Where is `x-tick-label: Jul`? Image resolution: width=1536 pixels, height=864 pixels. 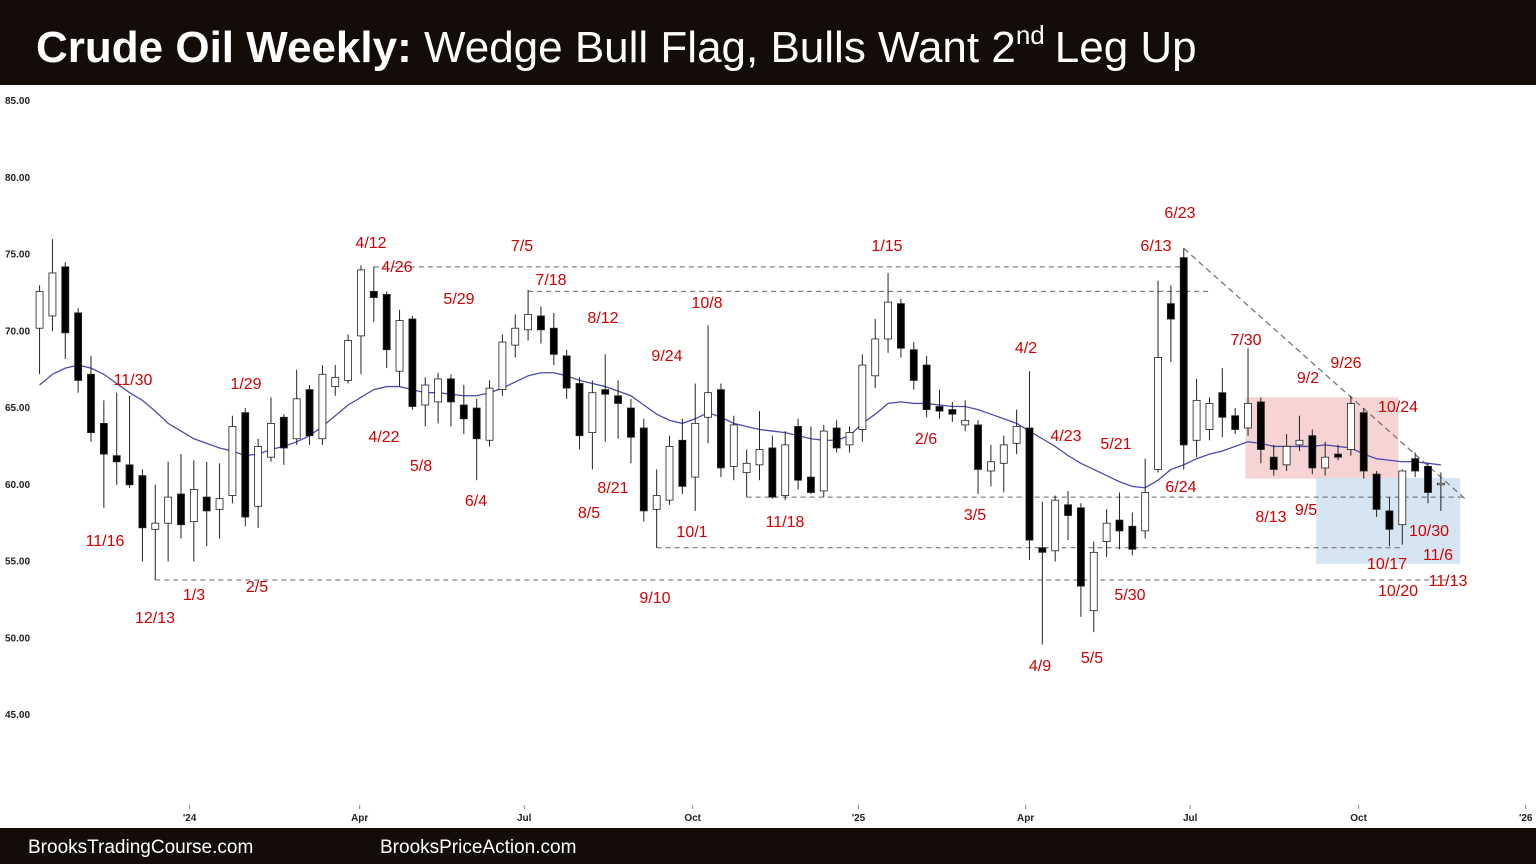 x-tick-label: Jul is located at coordinates (1190, 818).